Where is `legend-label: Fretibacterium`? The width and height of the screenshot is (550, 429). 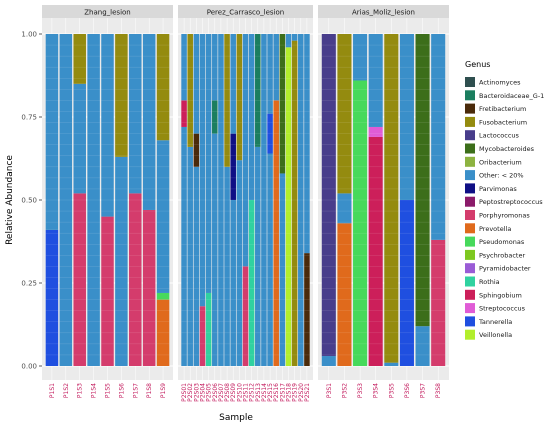 legend-label: Fretibacterium is located at coordinates (502, 109).